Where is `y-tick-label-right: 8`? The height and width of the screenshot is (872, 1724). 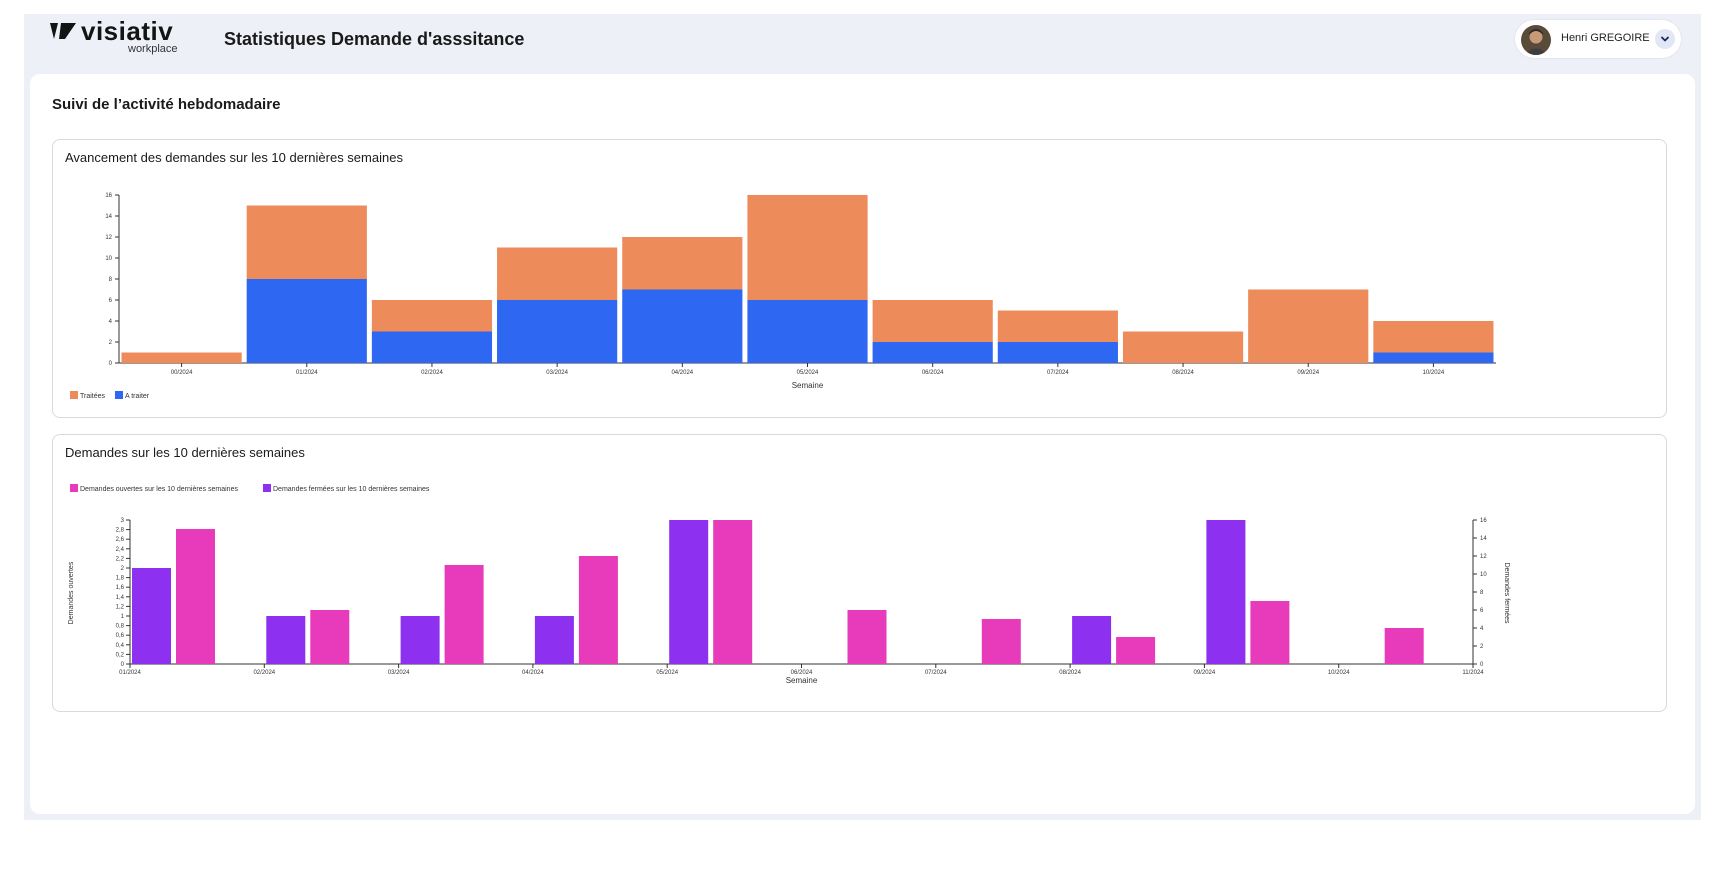
y-tick-label-right: 8 is located at coordinates (1482, 593).